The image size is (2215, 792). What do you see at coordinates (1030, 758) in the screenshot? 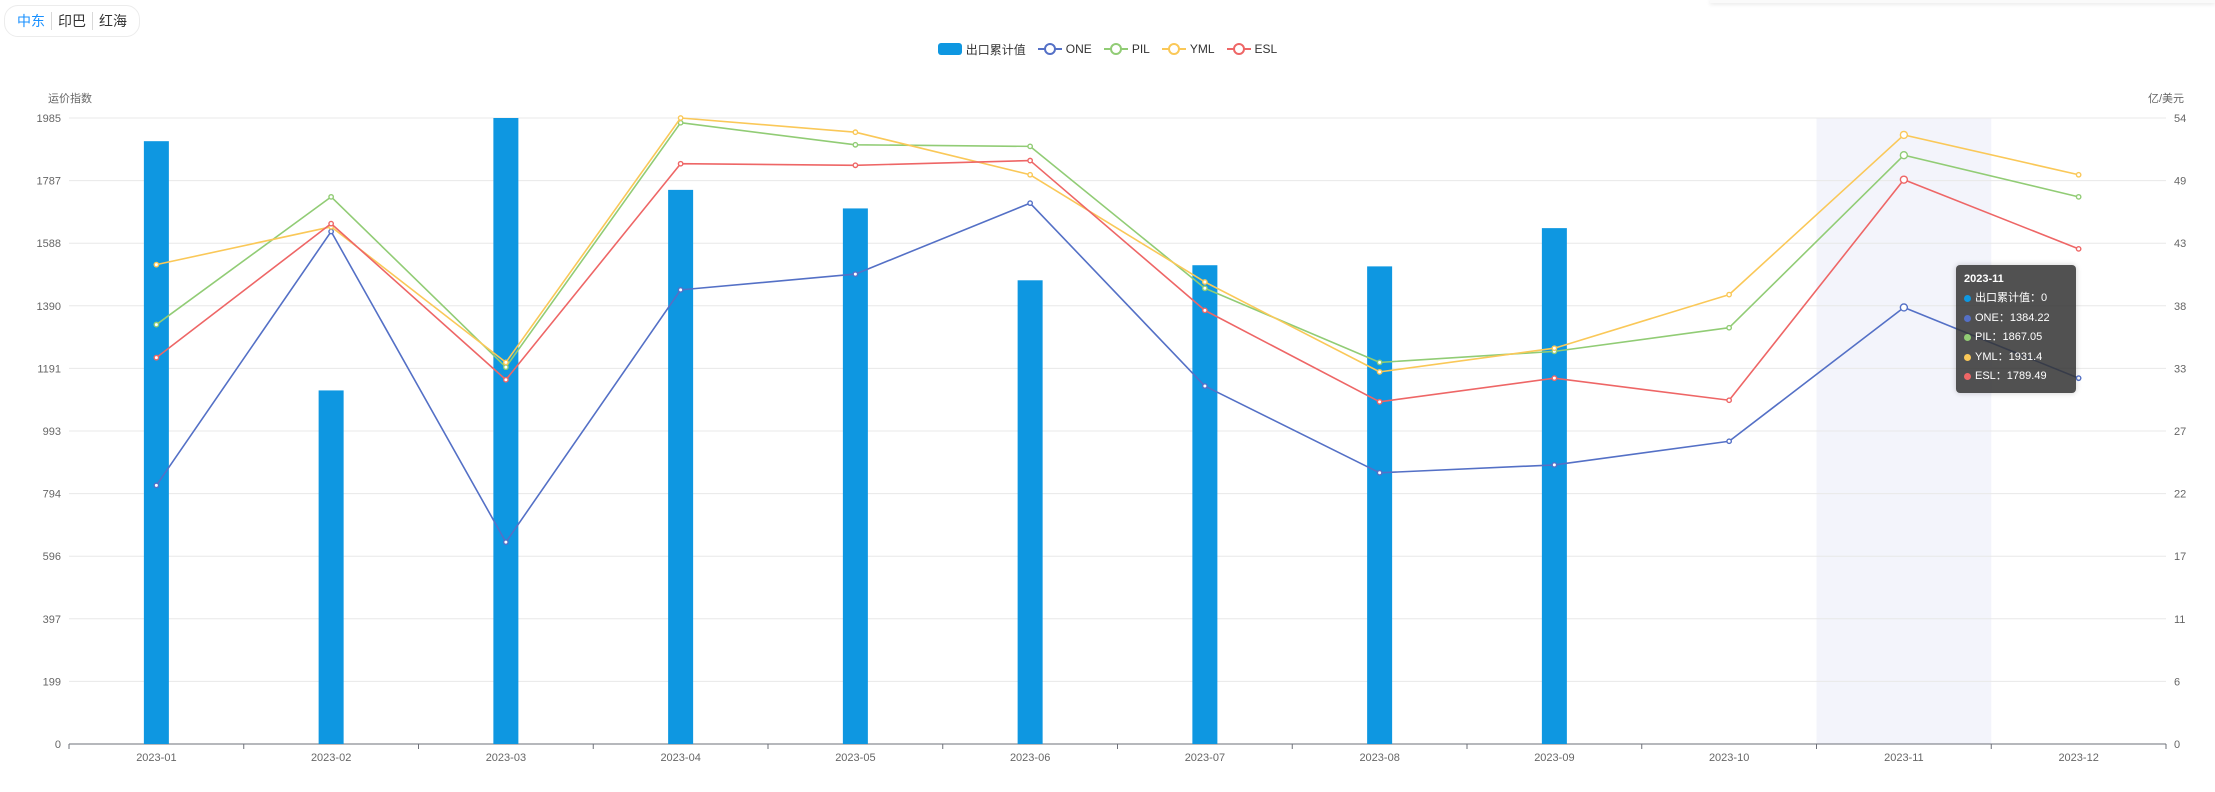
I see `x-tick-label: 2023-06` at bounding box center [1030, 758].